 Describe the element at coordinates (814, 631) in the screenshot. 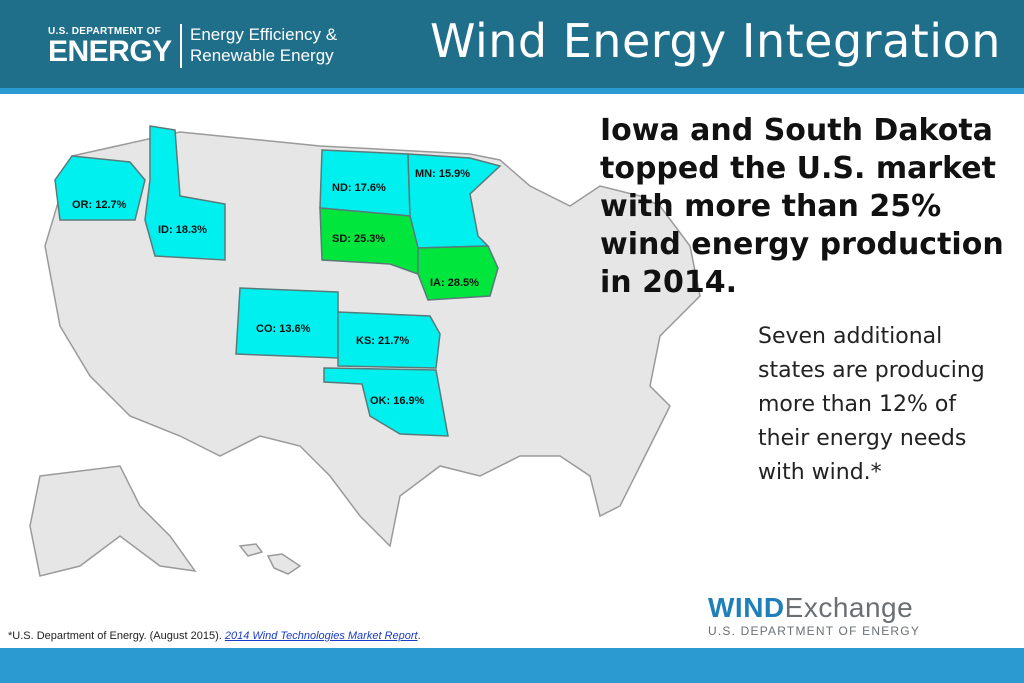

I see `brand-sub: U.S. DEPARTMENT OF ENERGY` at that location.